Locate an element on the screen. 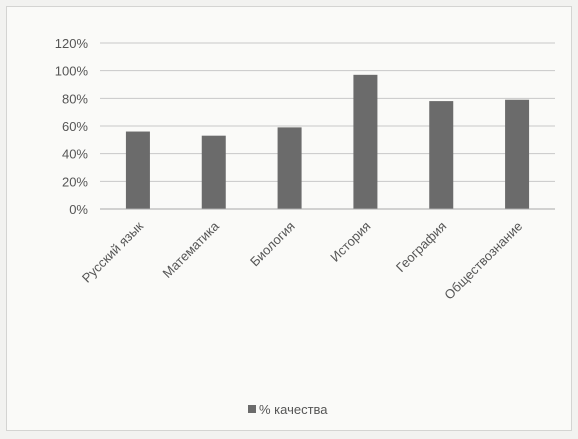  x-tick-label: Биология is located at coordinates (272, 244).